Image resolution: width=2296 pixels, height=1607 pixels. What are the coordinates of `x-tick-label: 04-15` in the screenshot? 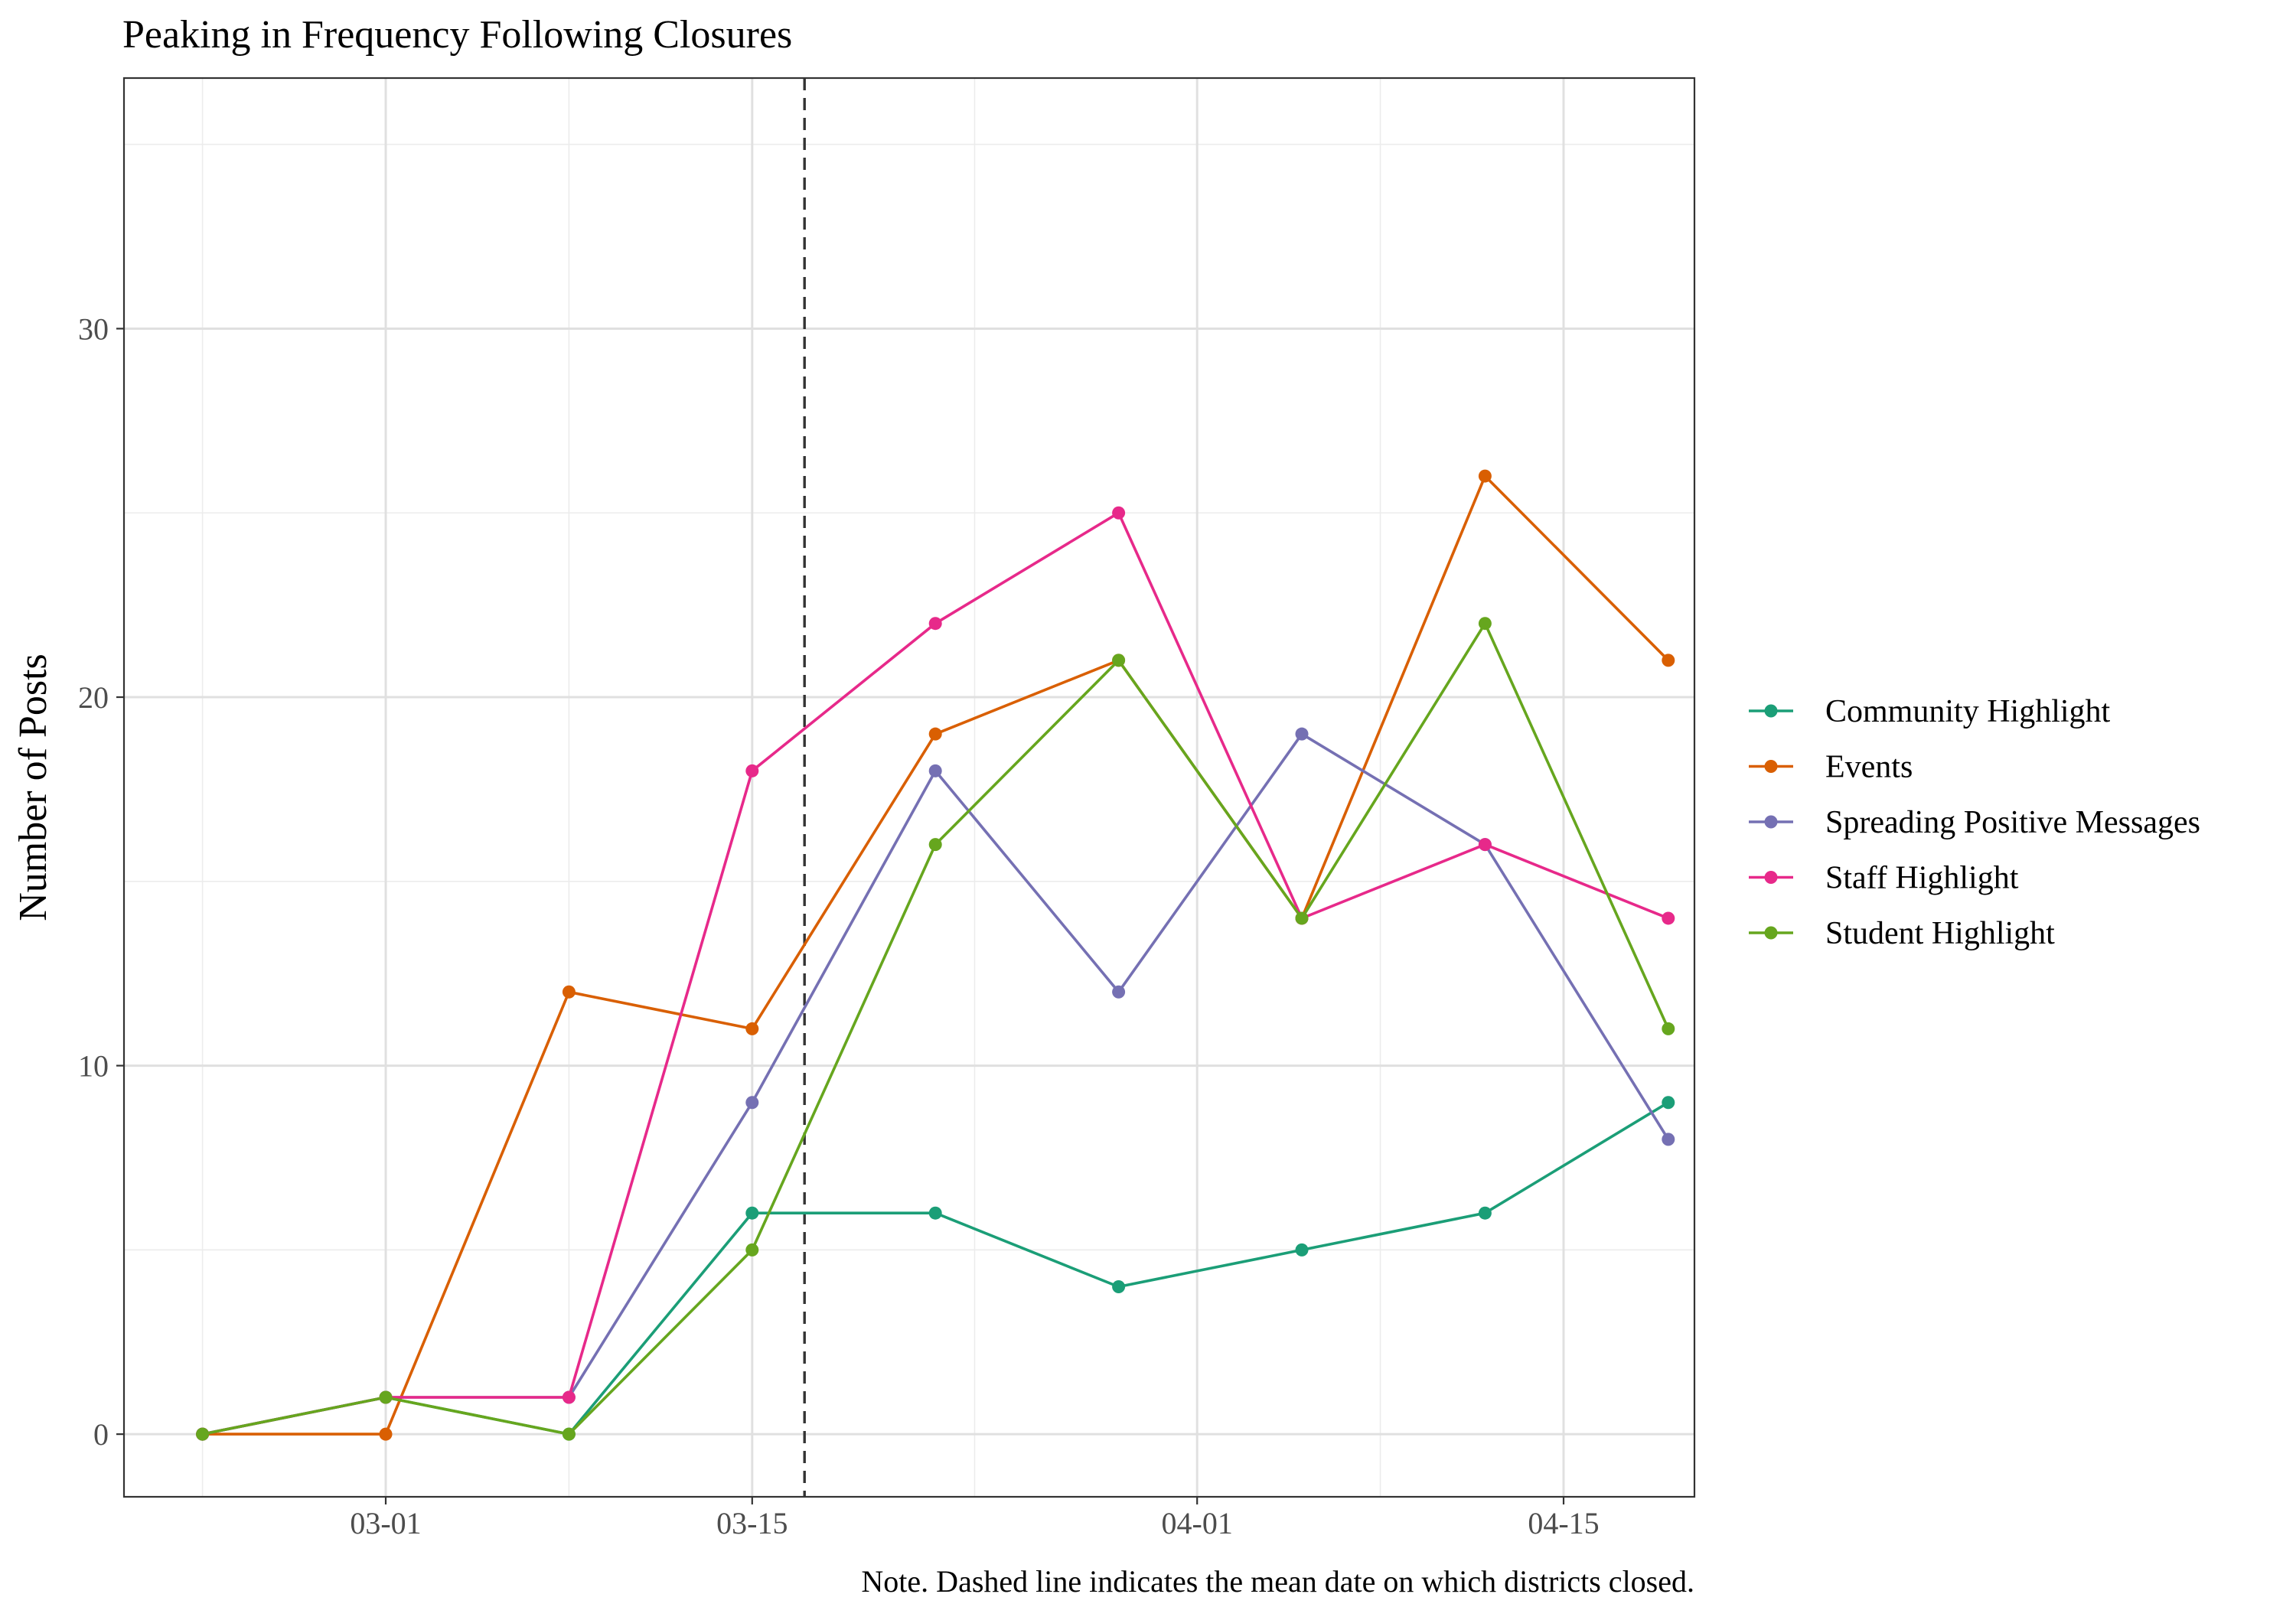 It's located at (1563, 1523).